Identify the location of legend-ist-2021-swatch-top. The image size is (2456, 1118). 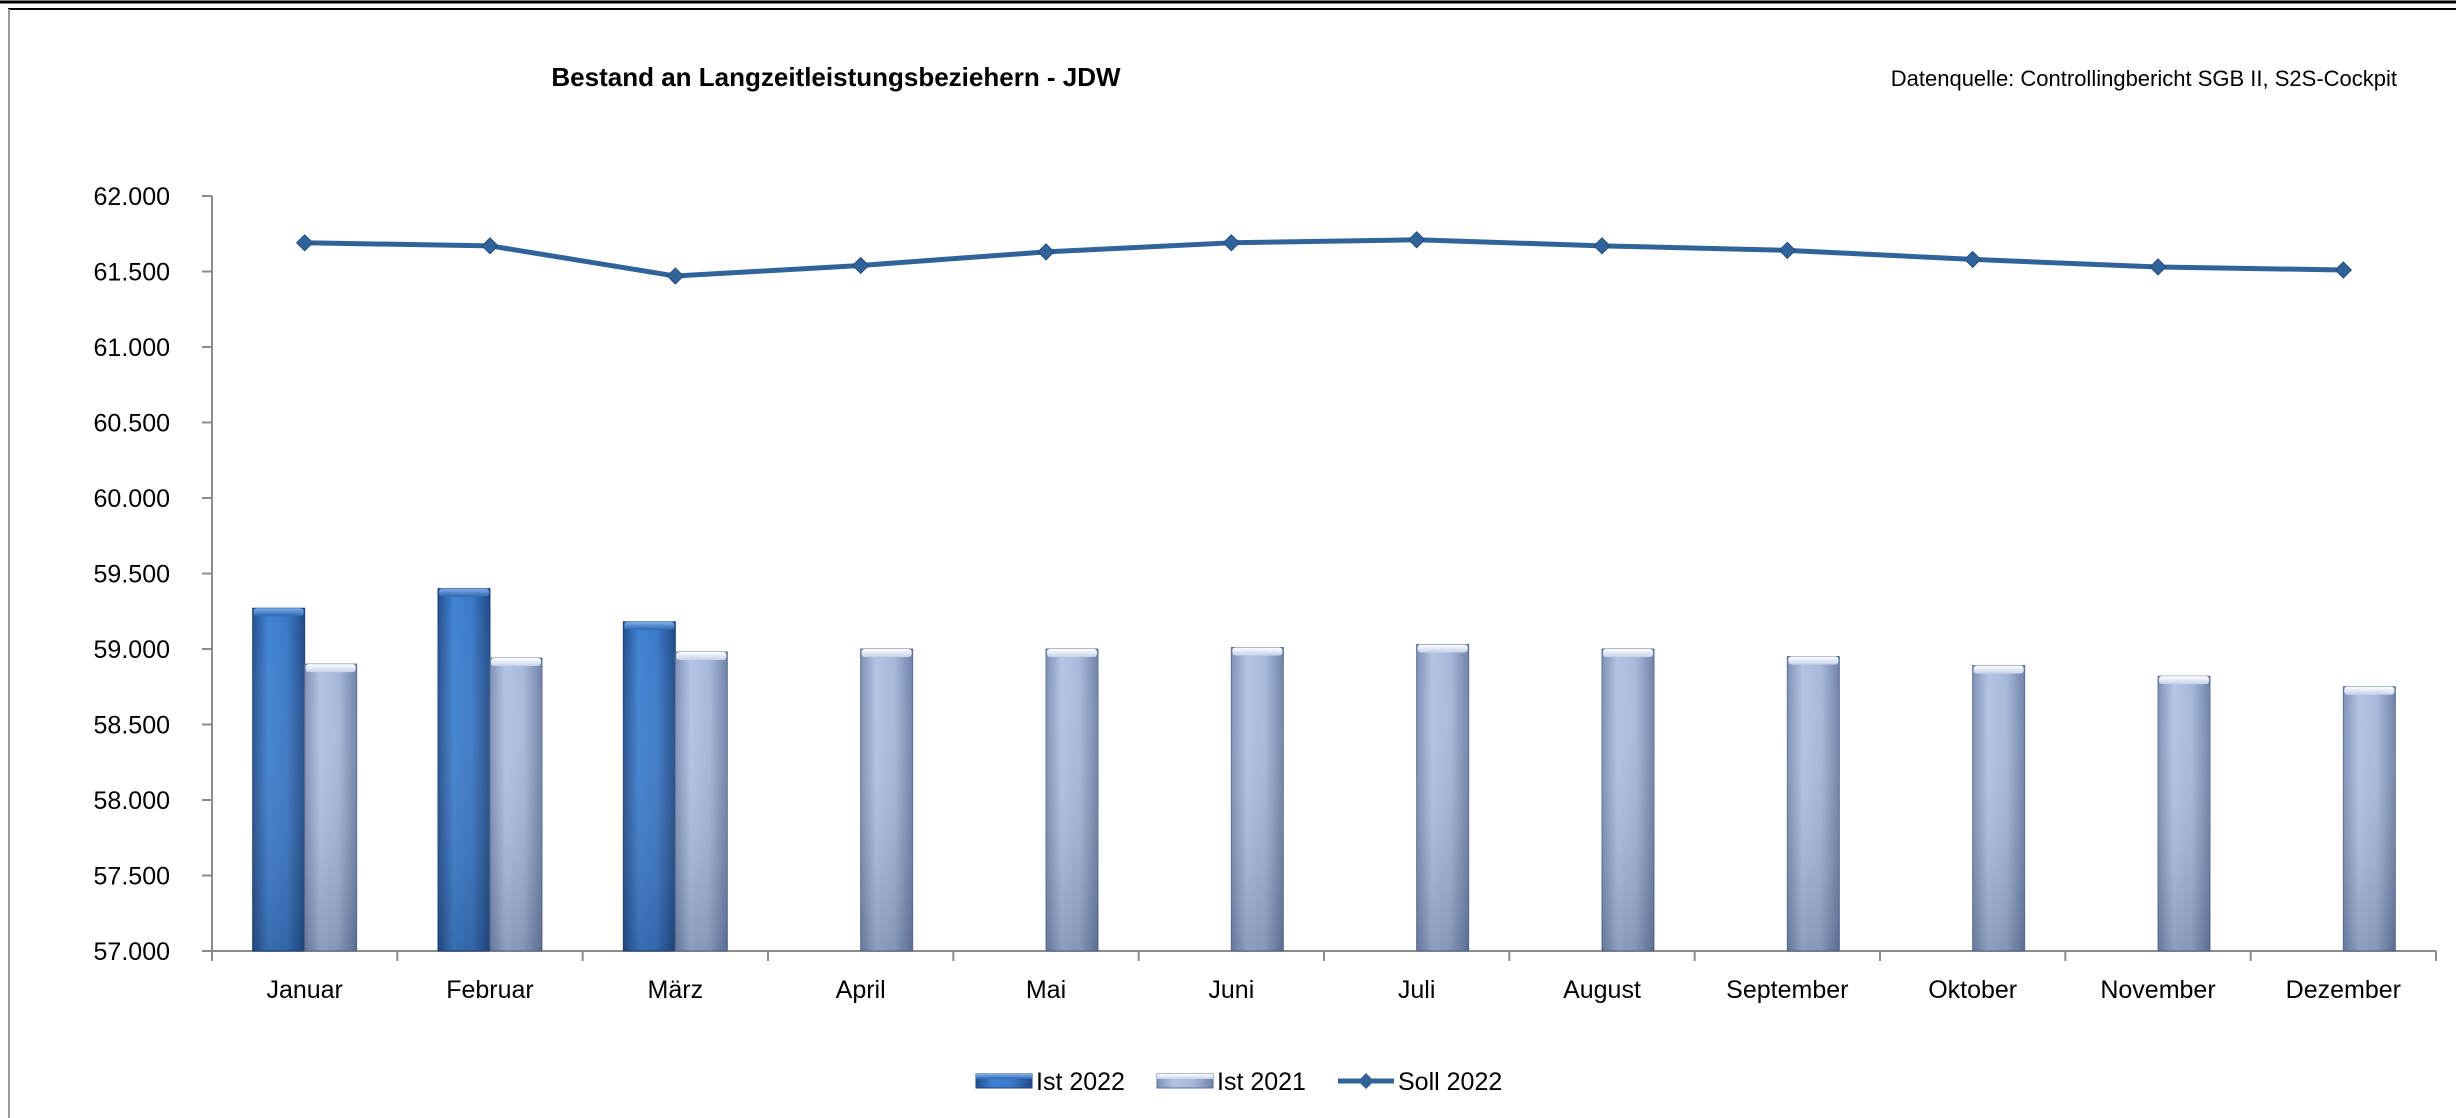
(1185, 1076).